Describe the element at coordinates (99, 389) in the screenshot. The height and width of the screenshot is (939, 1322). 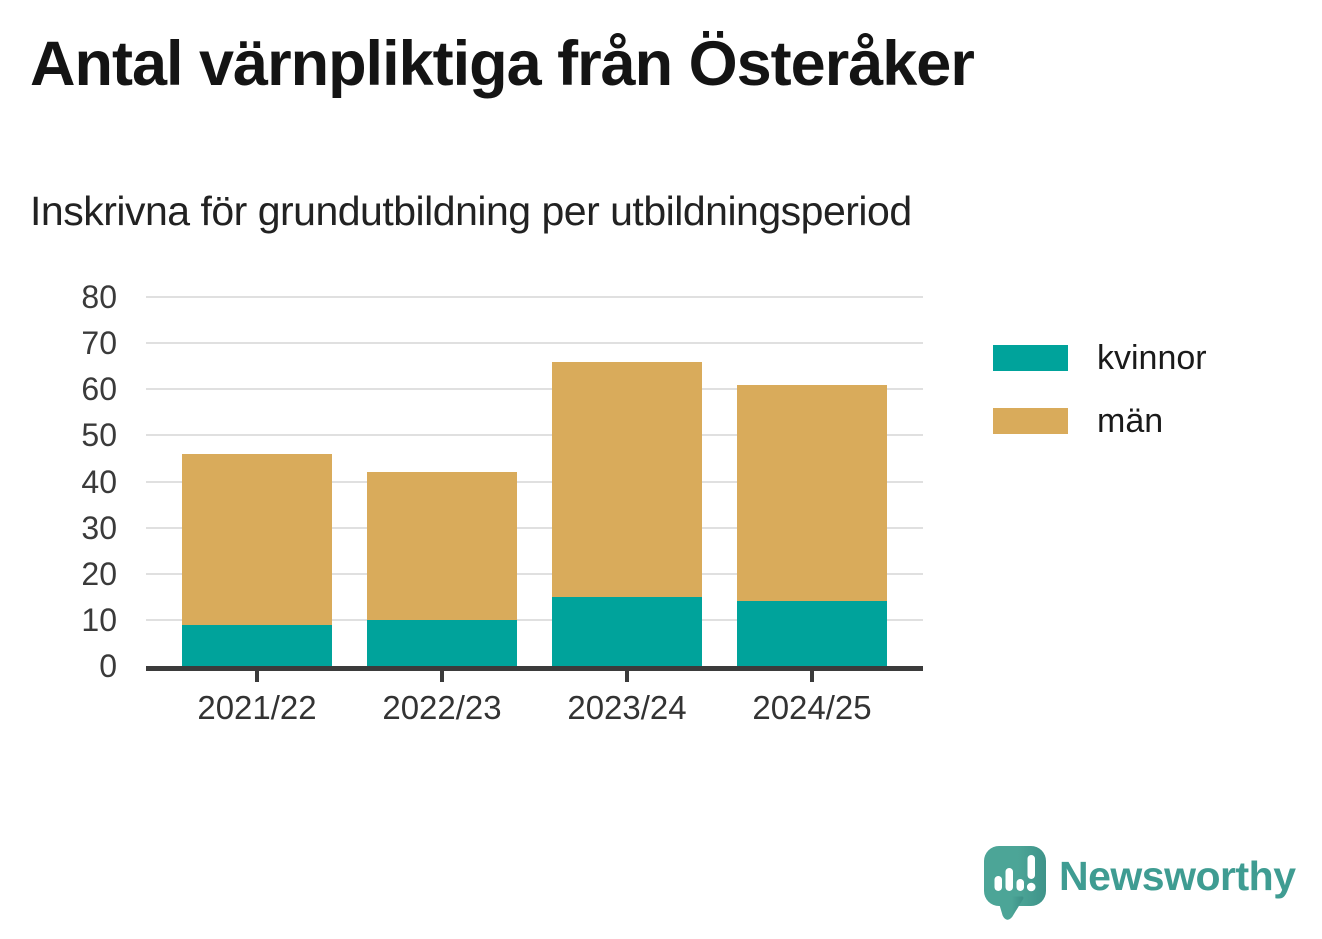
I see `y-axis-label-60: 60` at that location.